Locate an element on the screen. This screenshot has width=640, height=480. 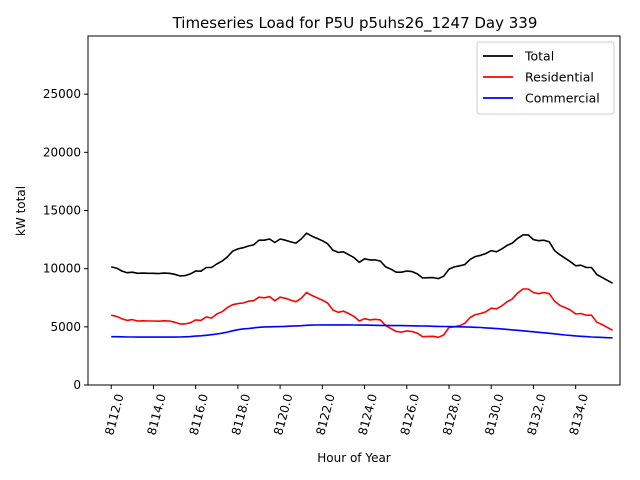
legend: Total Residential Commercial is located at coordinates (545, 78).